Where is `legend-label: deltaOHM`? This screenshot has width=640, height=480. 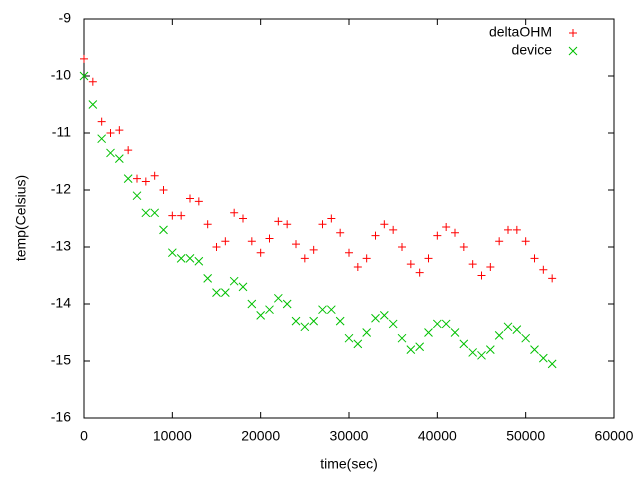 legend-label: deltaOHM is located at coordinates (520, 32).